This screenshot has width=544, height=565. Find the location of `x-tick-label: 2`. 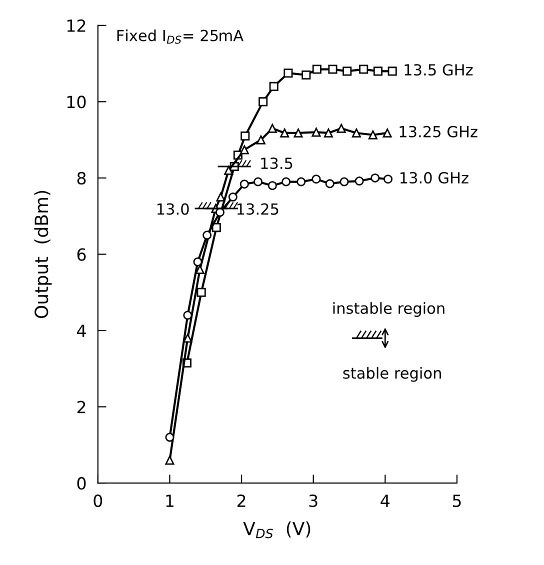

x-tick-label: 2 is located at coordinates (241, 500).